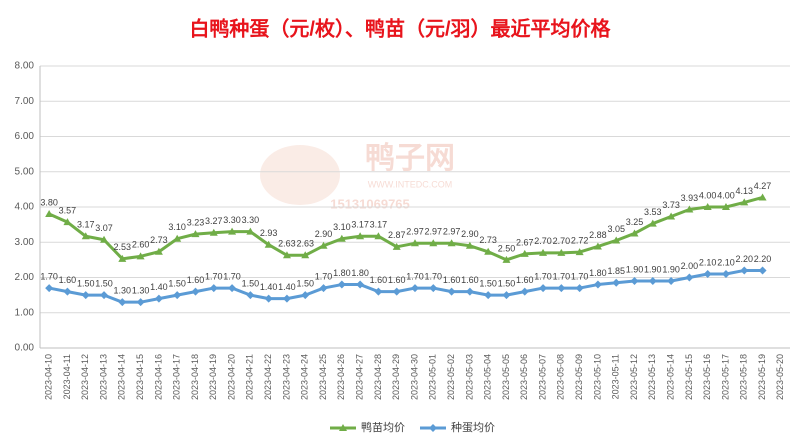 This screenshot has height=445, width=800. I want to click on x-tick-label: 2023-05-17, so click(725, 377).